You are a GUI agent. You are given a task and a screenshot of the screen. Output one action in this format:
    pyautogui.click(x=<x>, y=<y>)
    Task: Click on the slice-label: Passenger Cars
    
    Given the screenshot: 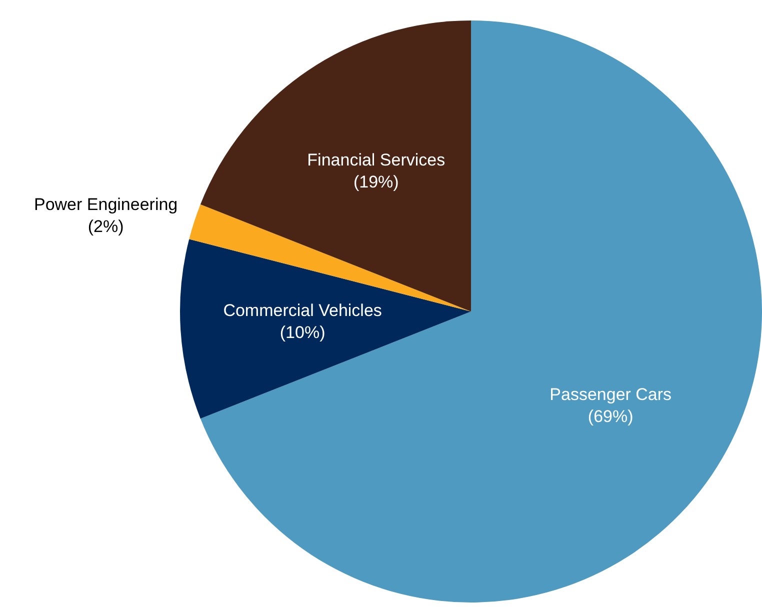 What is the action you would take?
    pyautogui.click(x=611, y=394)
    